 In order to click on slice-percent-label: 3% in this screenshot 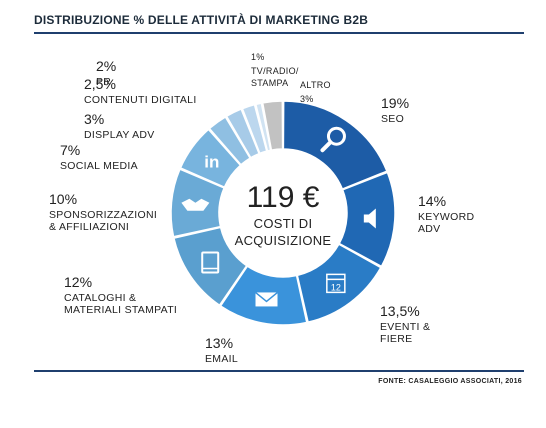, I will do `click(94, 119)`.